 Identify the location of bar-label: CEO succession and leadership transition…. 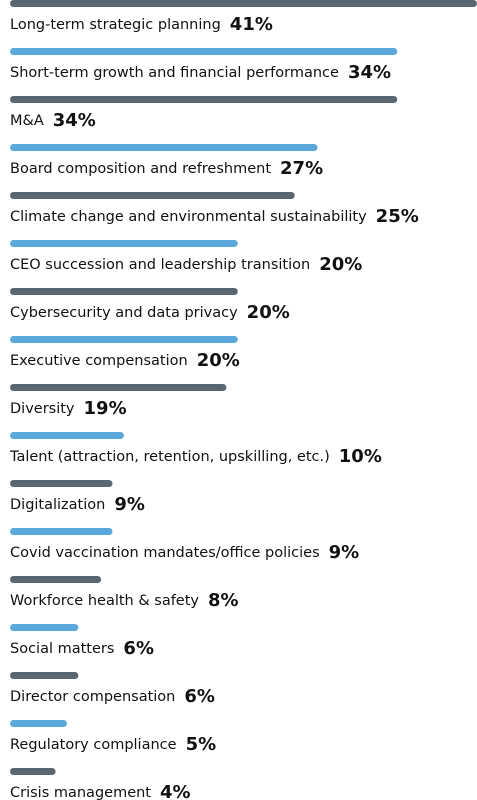
(186, 264).